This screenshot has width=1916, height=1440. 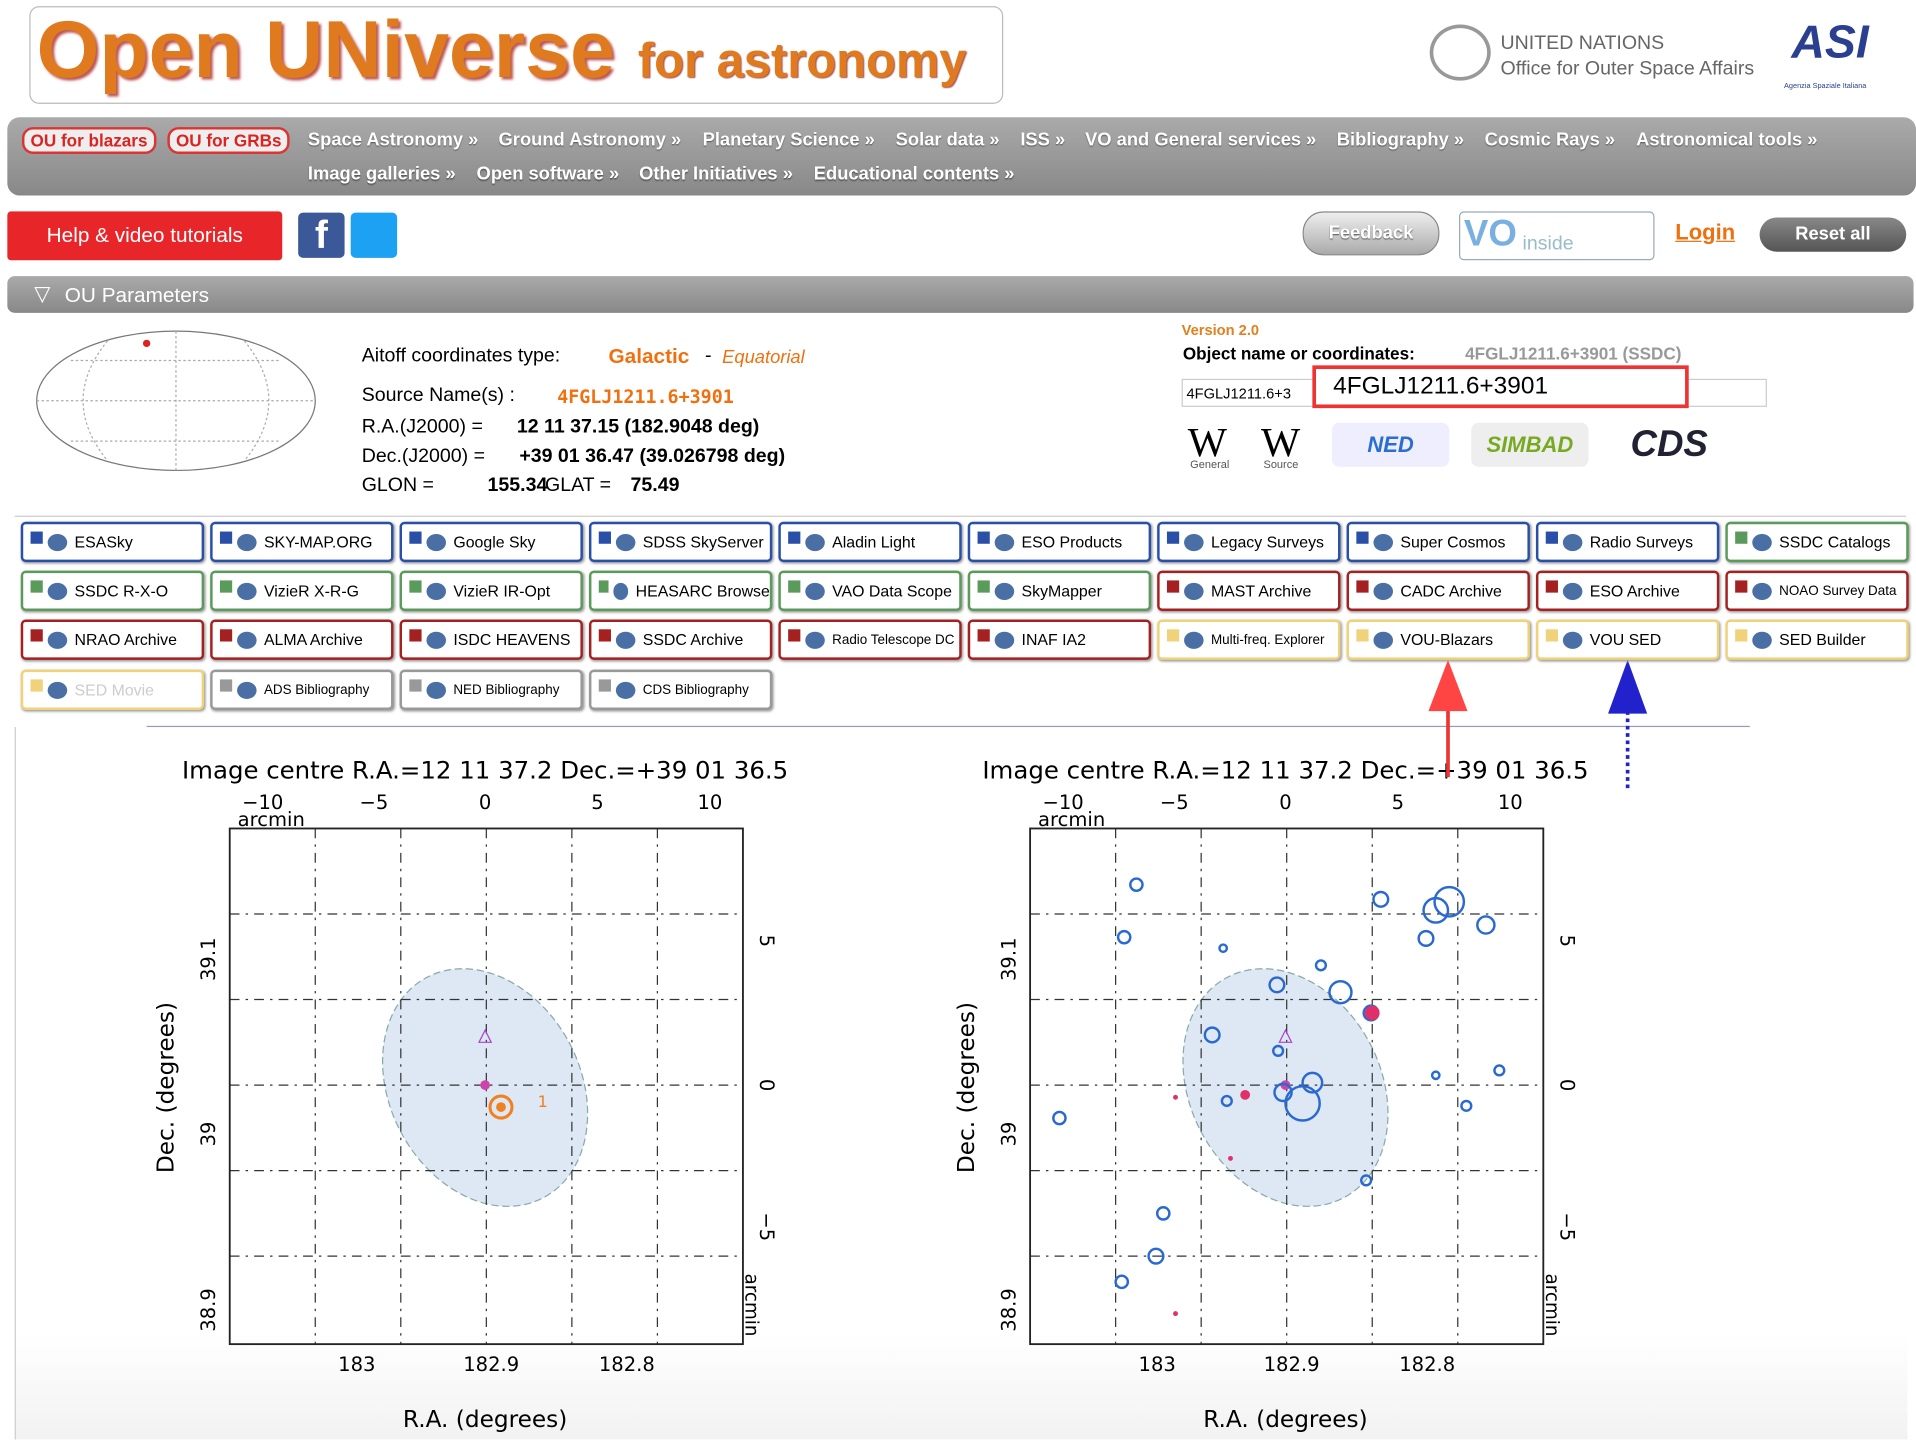 What do you see at coordinates (103, 542) in the screenshot?
I see `button-label: ESASky` at bounding box center [103, 542].